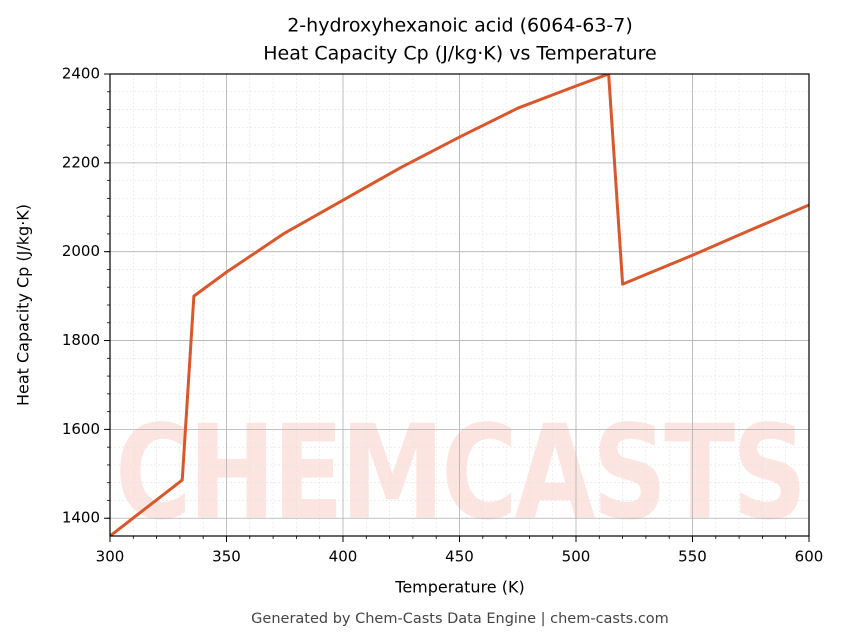 This screenshot has width=843, height=644. What do you see at coordinates (110, 557) in the screenshot?
I see `x-tick-label: 300` at bounding box center [110, 557].